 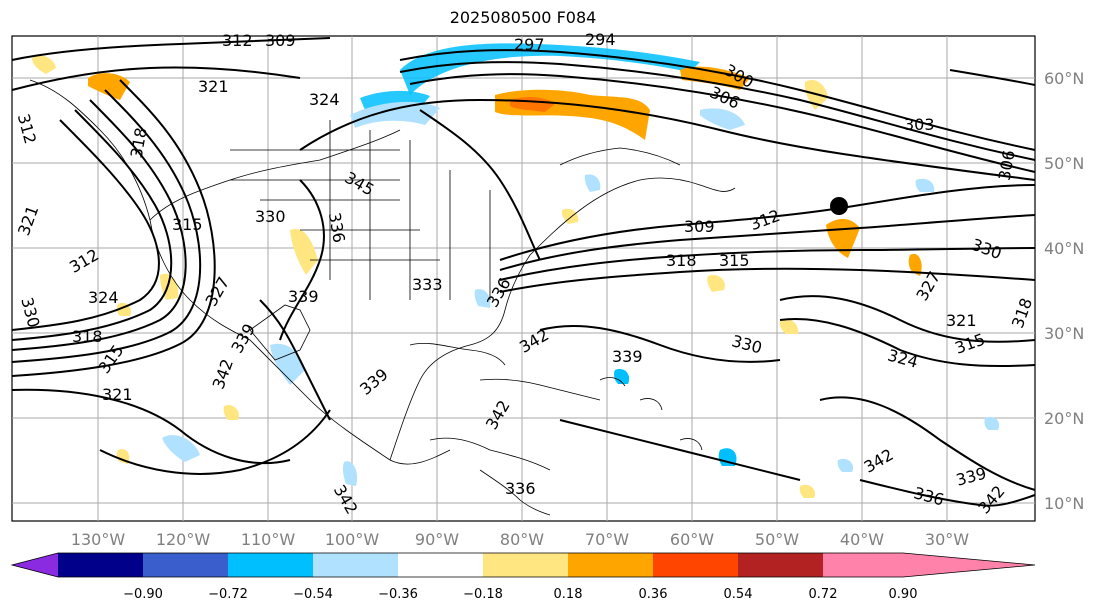 What do you see at coordinates (568, 594) in the screenshot?
I see `colorbar-tick-label: 0.18` at bounding box center [568, 594].